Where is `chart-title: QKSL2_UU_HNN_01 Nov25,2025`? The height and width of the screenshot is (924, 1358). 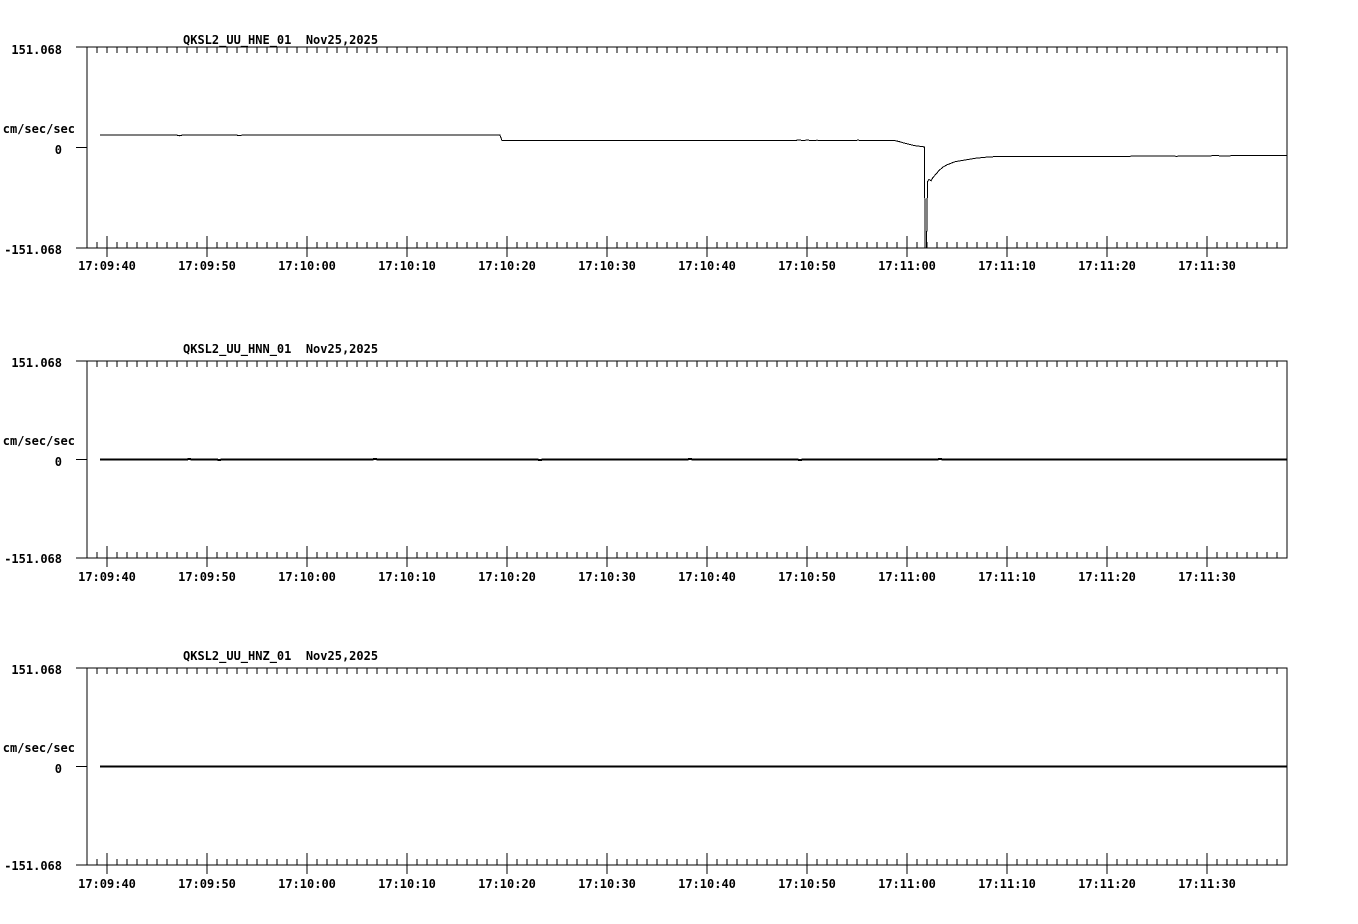
chart-title: QKSL2_UU_HNN_01 Nov25,2025 is located at coordinates (281, 349).